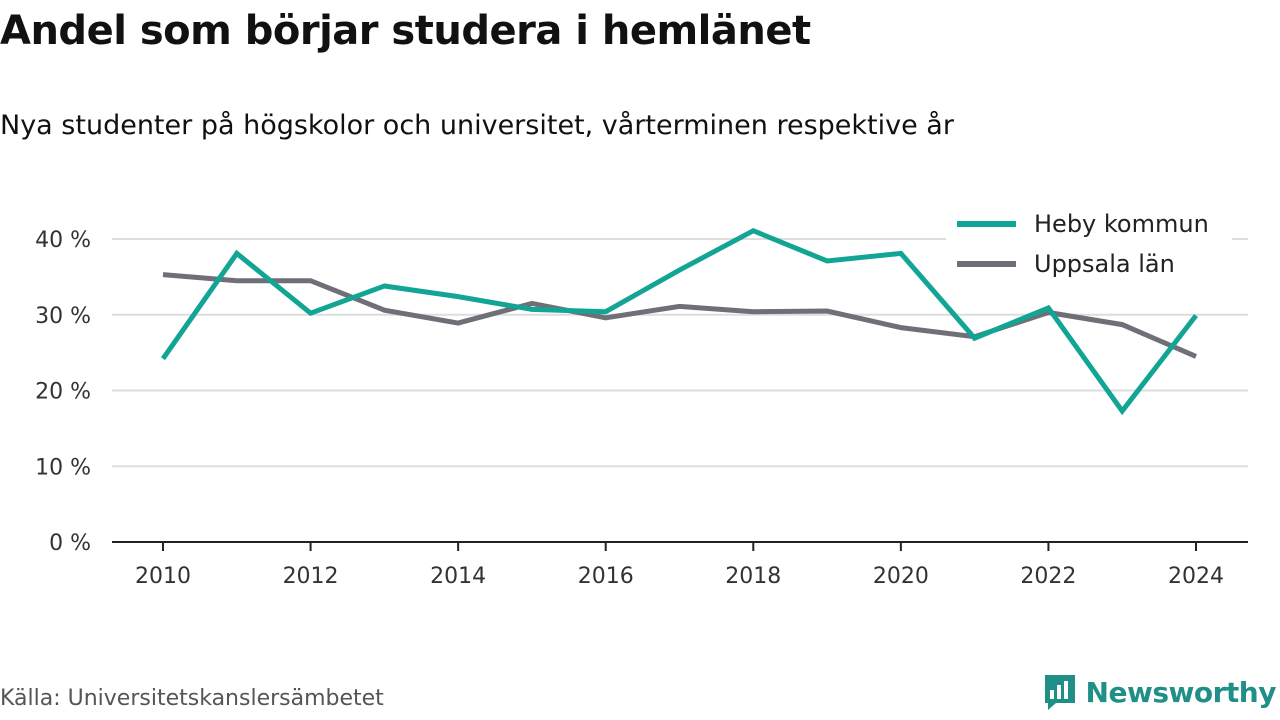 The width and height of the screenshot is (1280, 720). I want to click on source-note: Källa: Universitetskanslersämbetet, so click(192, 698).